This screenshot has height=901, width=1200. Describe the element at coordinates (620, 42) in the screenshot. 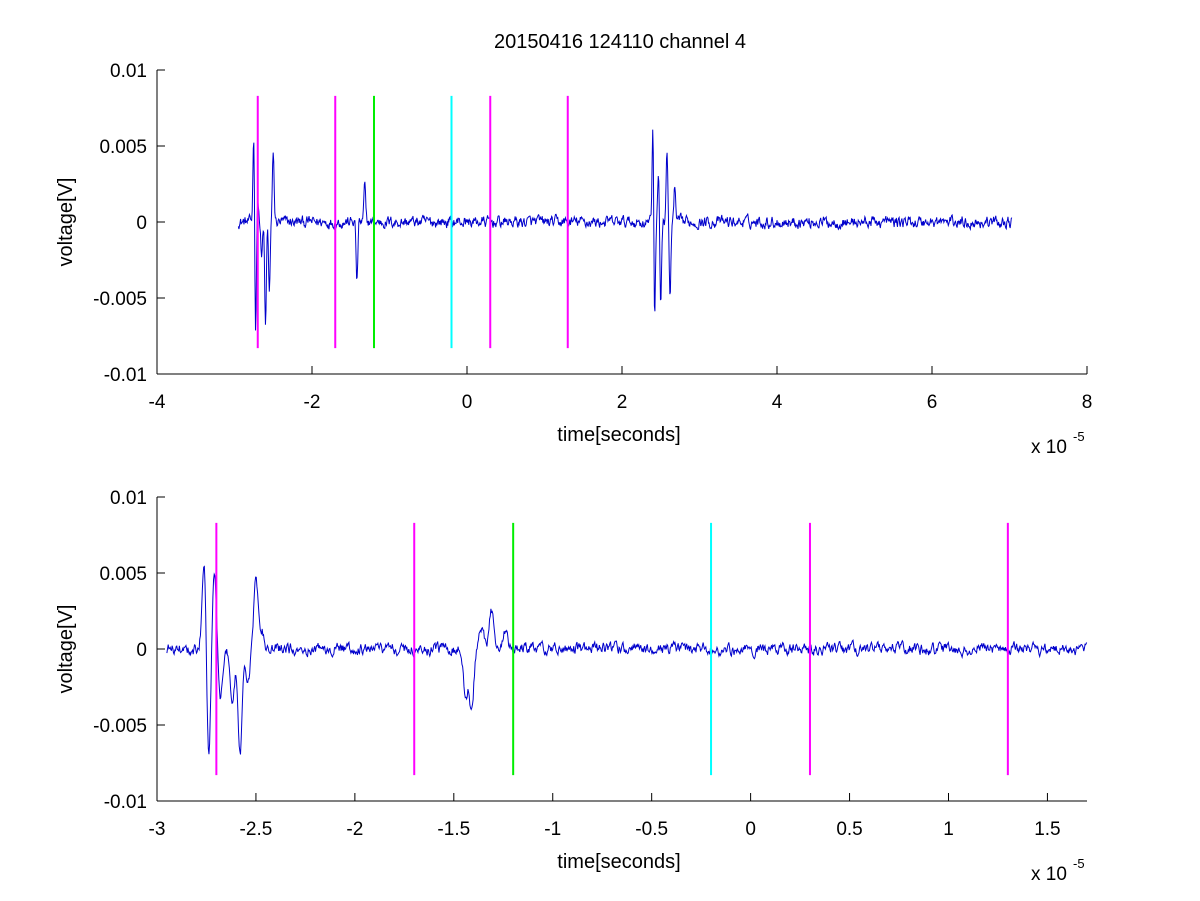

I see `figure-title: 20150416 124110 channel 4` at that location.